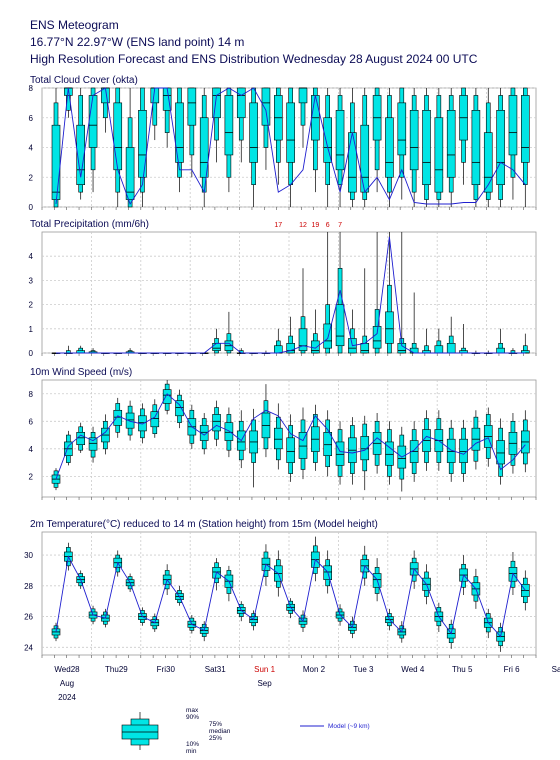 This screenshot has width=560, height=760. What do you see at coordinates (31, 305) in the screenshot?
I see `y-tick-label-precip: 2` at bounding box center [31, 305].